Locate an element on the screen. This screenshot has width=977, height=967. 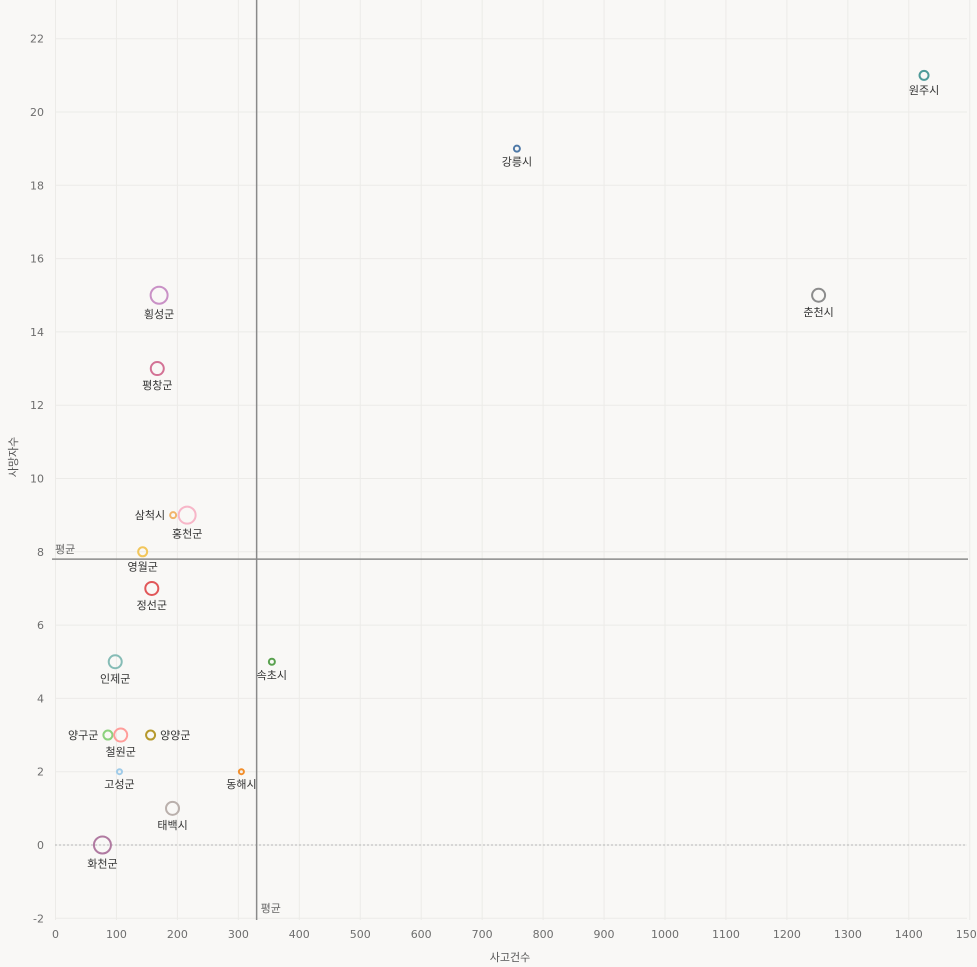
point-label: 영월군 is located at coordinates (142, 566).